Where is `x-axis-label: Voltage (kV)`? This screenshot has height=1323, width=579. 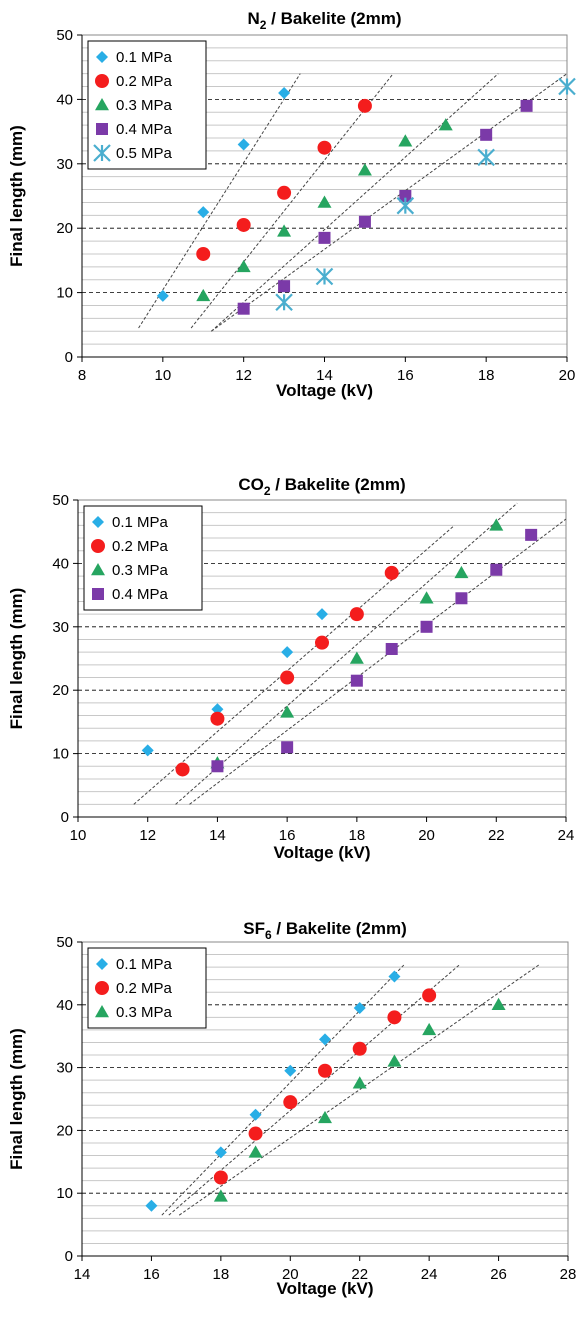 x-axis-label: Voltage (kV) is located at coordinates (324, 390).